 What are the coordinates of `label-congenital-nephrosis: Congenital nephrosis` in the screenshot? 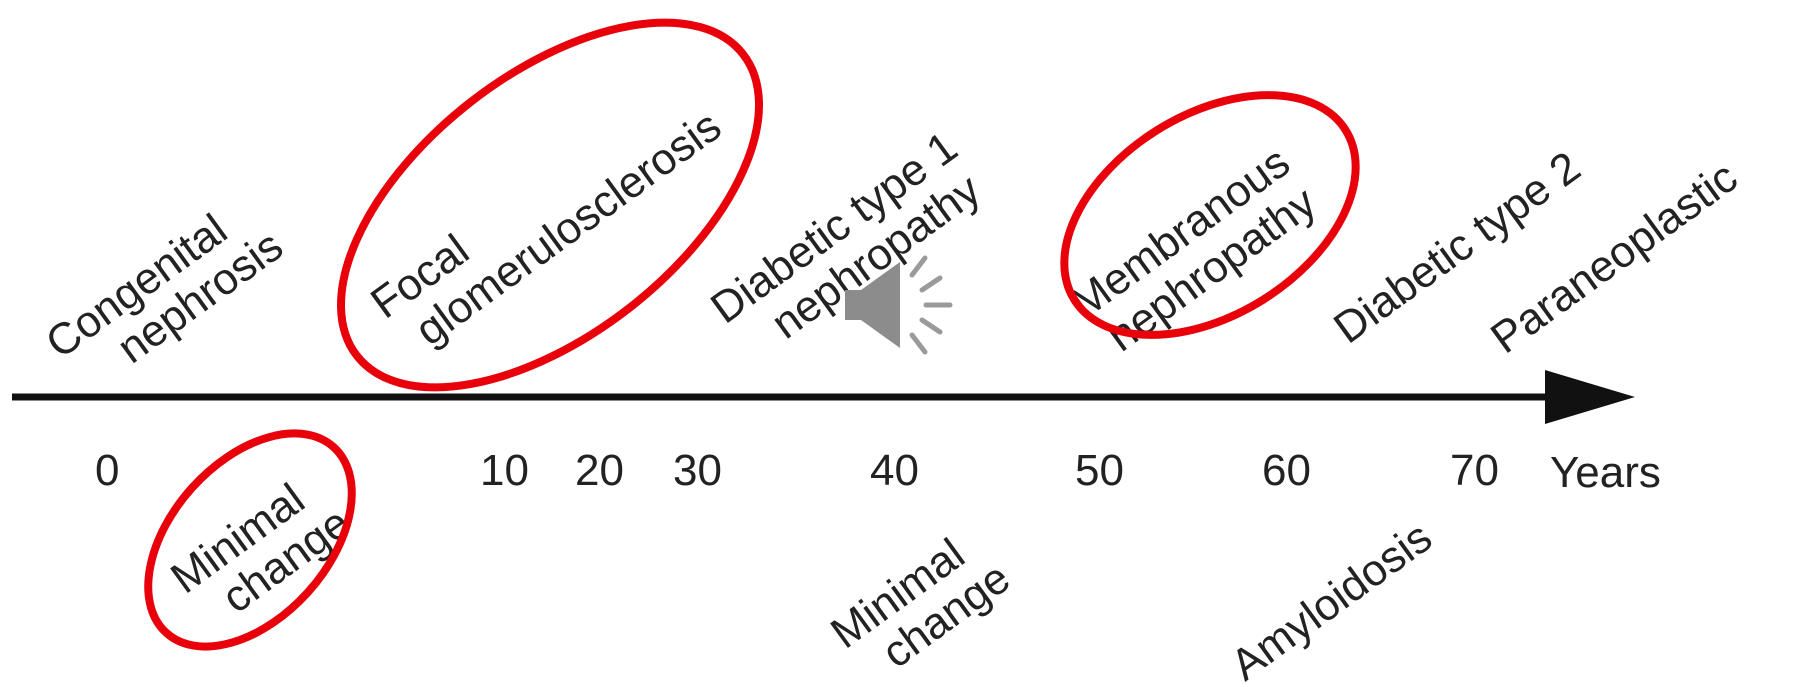 It's located at (164, 294).